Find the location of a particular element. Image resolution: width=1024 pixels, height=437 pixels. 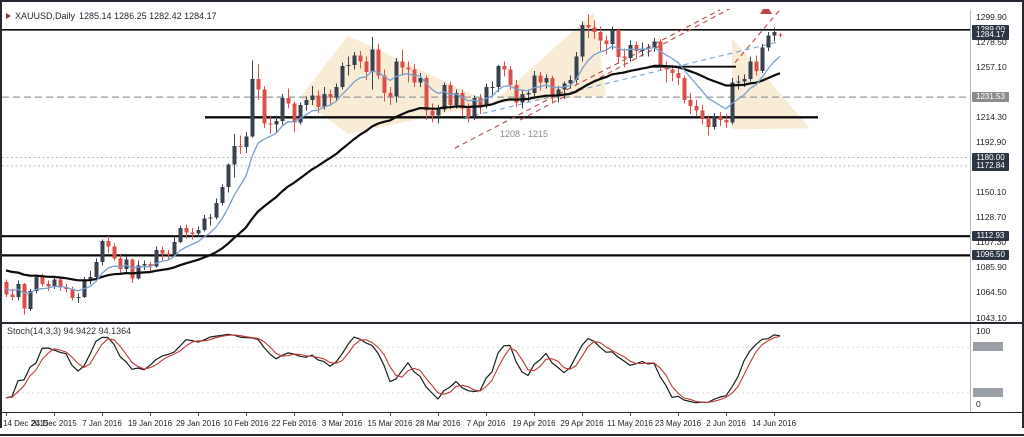

price-badge-1180.00: 1180.00 is located at coordinates (990, 157).